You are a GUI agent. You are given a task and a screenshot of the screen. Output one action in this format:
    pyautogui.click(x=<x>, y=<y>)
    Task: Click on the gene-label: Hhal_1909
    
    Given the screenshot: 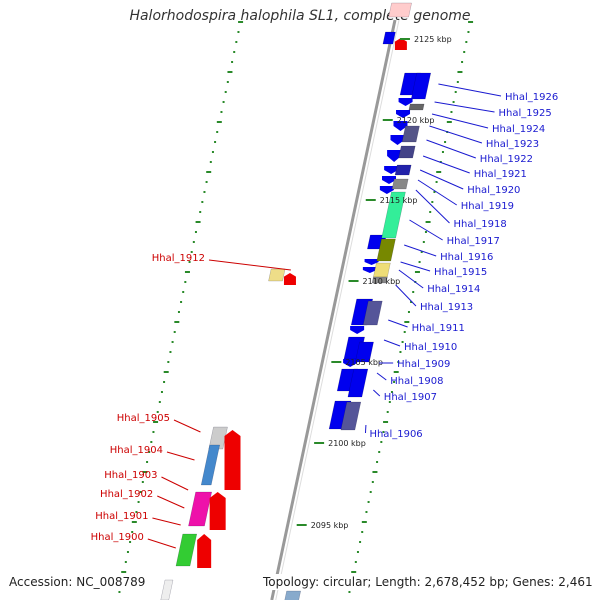 What is the action you would take?
    pyautogui.click(x=423, y=364)
    